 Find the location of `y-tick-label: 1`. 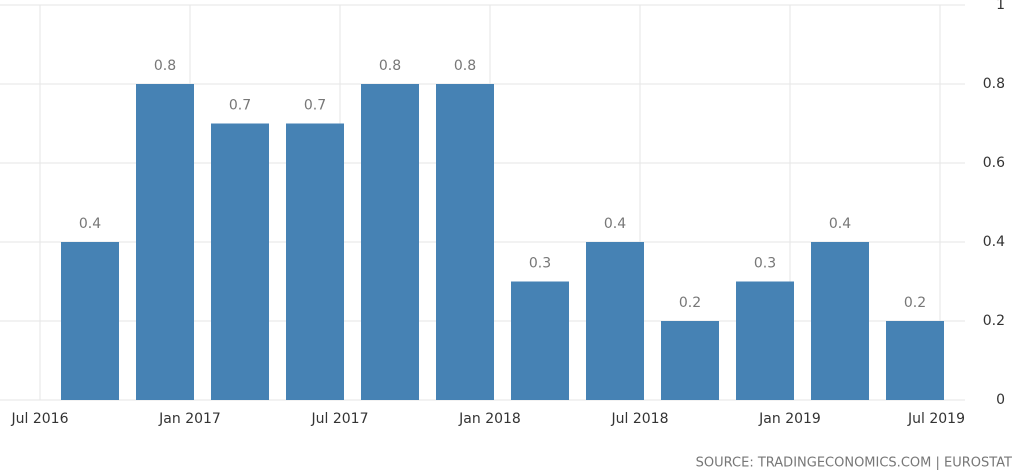

y-tick-label: 1 is located at coordinates (1000, 6).